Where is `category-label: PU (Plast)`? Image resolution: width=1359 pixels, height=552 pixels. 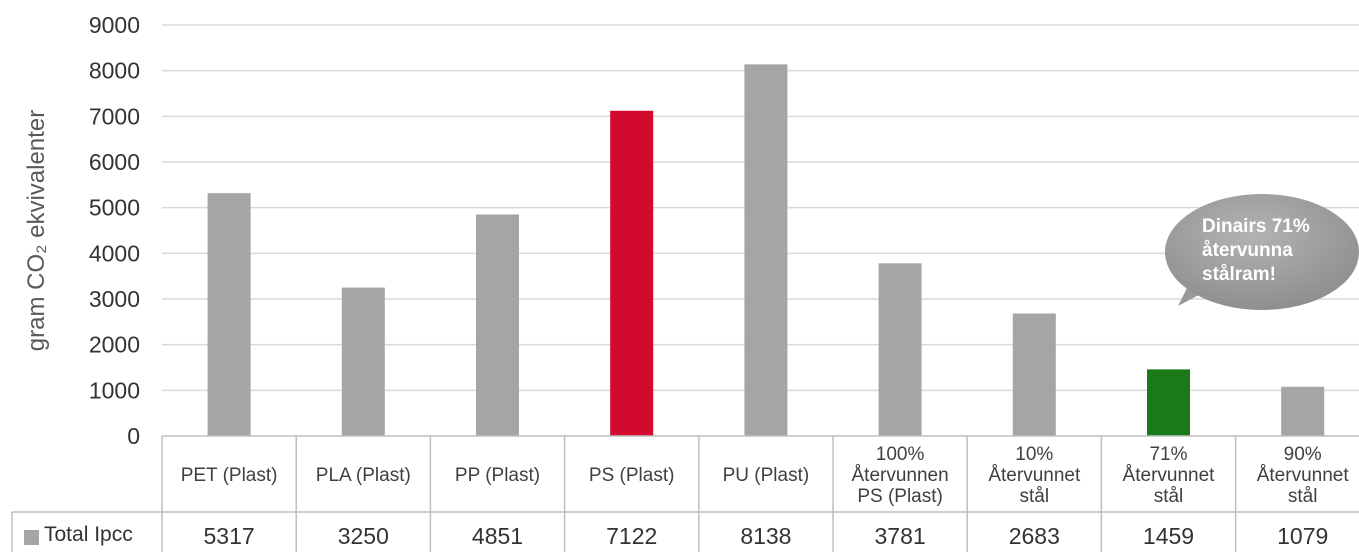
category-label: PU (Plast) is located at coordinates (766, 475).